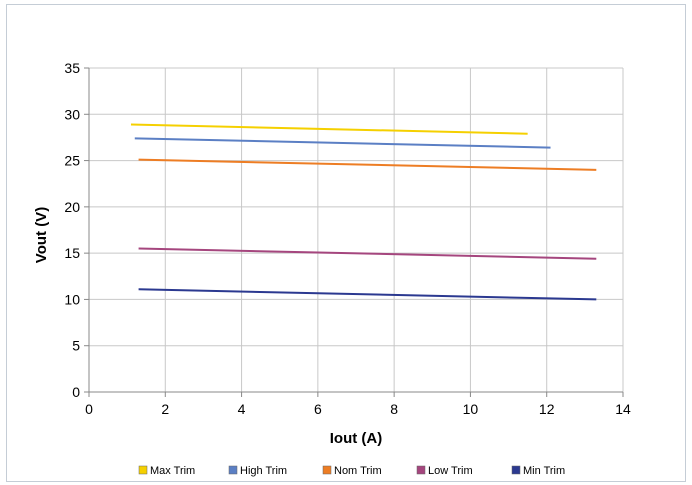  I want to click on x-axis-title: Iout (A), so click(356, 438).